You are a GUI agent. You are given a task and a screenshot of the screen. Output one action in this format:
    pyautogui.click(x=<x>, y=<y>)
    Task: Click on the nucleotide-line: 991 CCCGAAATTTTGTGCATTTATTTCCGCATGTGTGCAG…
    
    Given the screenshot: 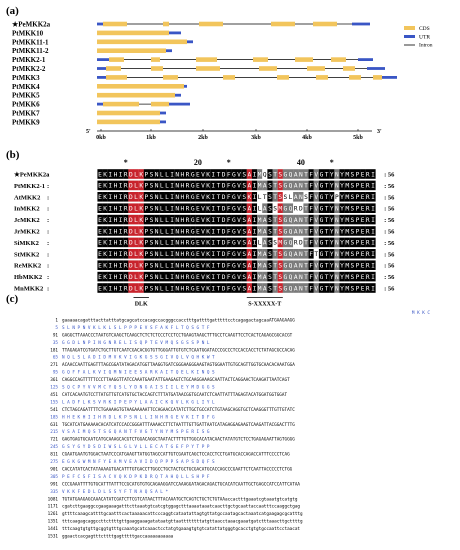 What is the action you would take?
    pyautogui.click(x=175, y=484)
    